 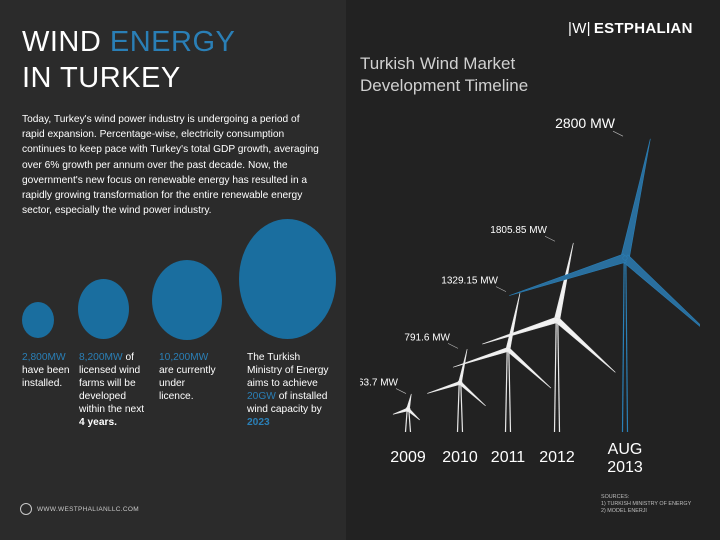 What do you see at coordinates (88, 509) in the screenshot?
I see `website-link: WWW.WESTPHALIANLLC.COM` at bounding box center [88, 509].